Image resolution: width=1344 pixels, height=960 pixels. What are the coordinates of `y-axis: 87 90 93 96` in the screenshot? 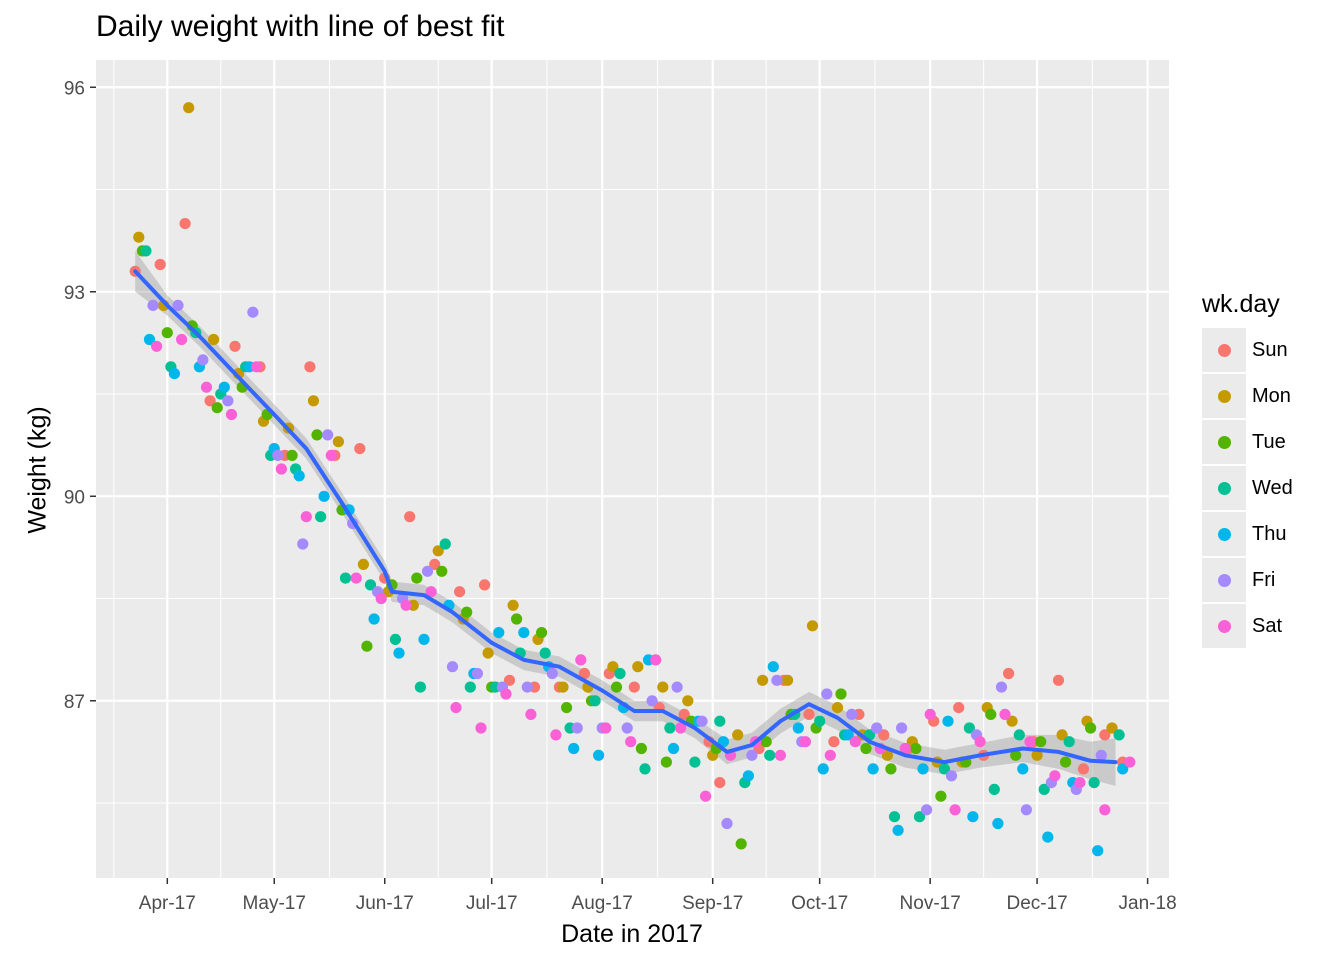 It's located at (80, 395).